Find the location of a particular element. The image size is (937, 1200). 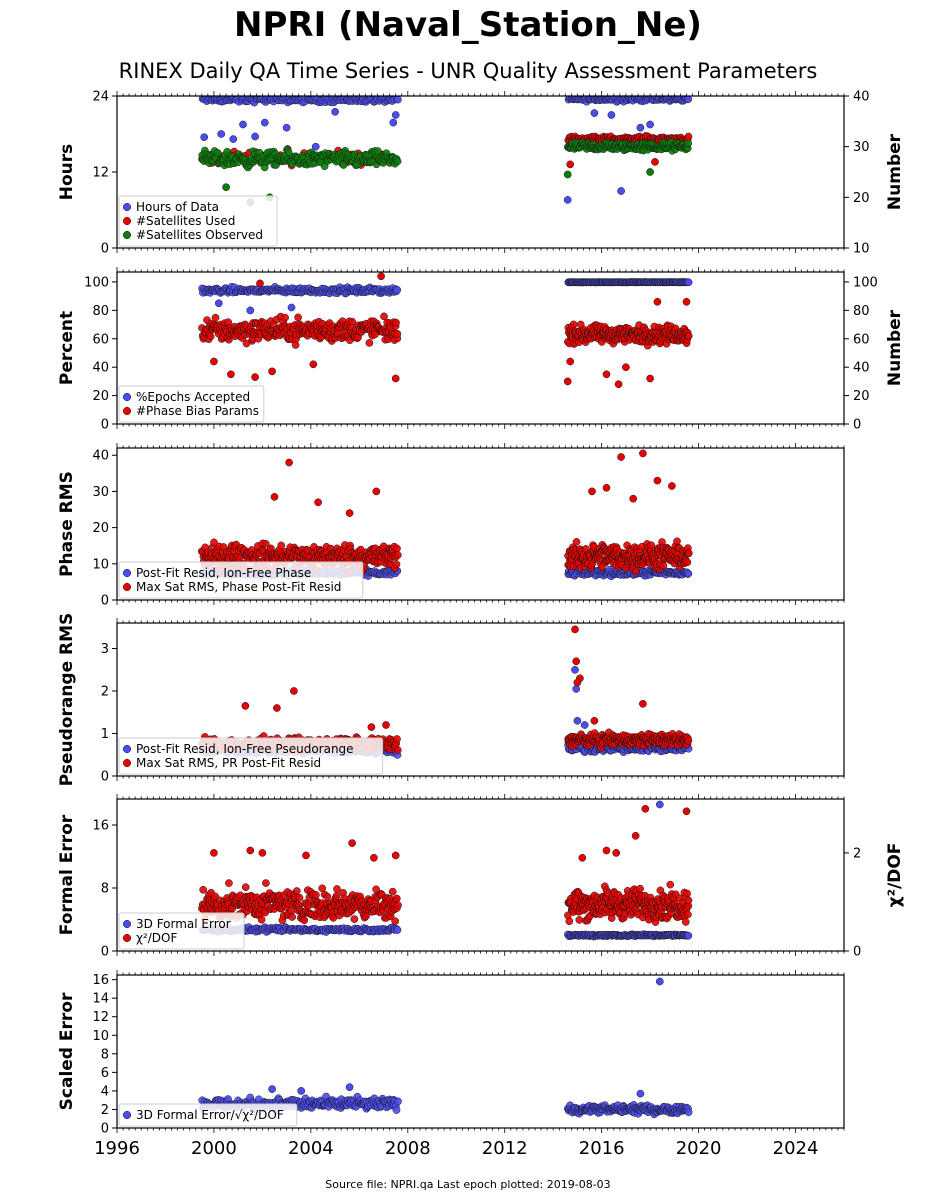

legend-entry: #Satellites Observed is located at coordinates (199, 235).